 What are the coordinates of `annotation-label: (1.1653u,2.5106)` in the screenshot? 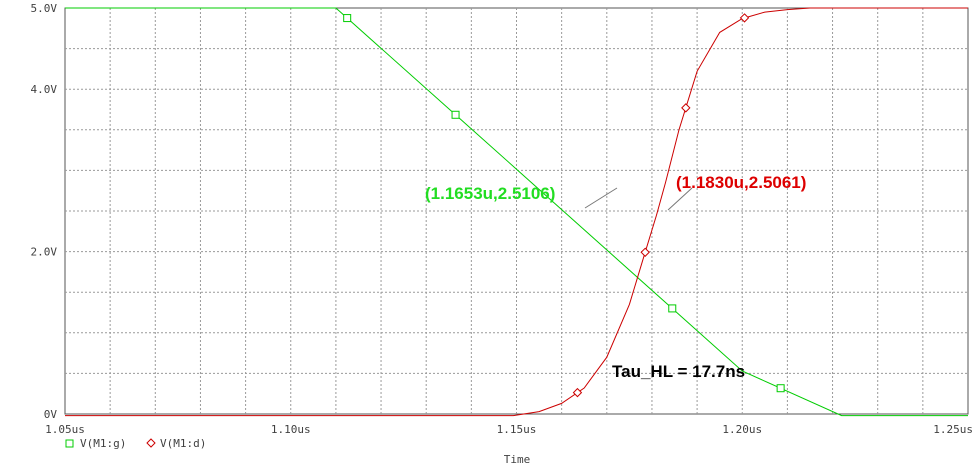 It's located at (490, 193).